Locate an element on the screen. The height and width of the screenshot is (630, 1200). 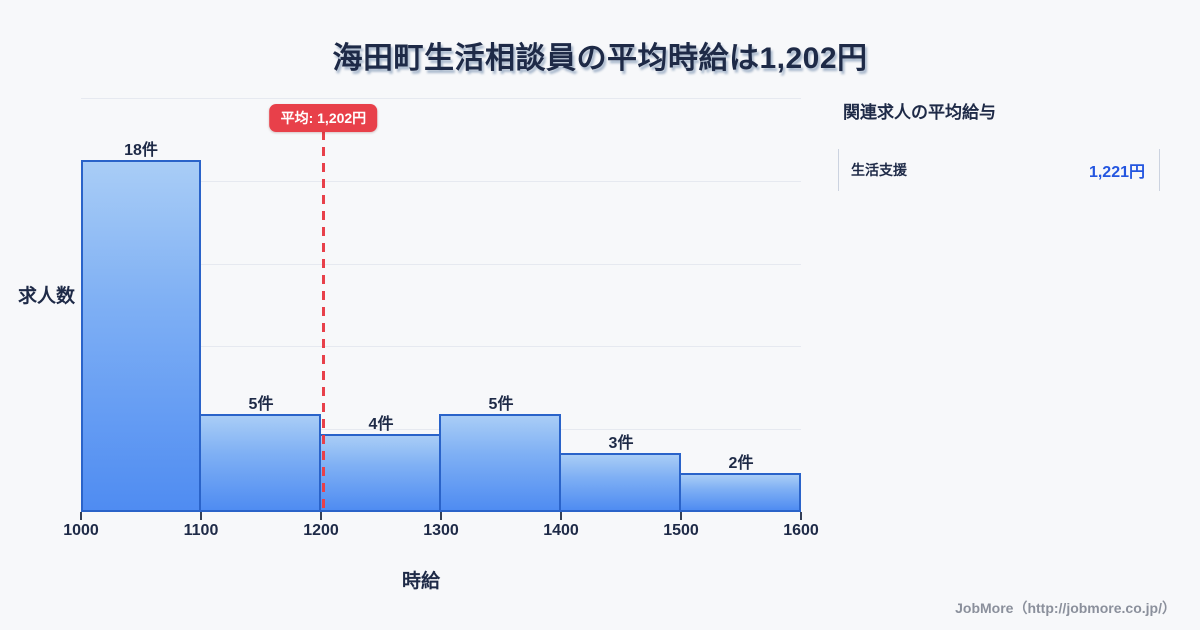
related-jobs-heading: 関連求人の平均給与 is located at coordinates (919, 112).